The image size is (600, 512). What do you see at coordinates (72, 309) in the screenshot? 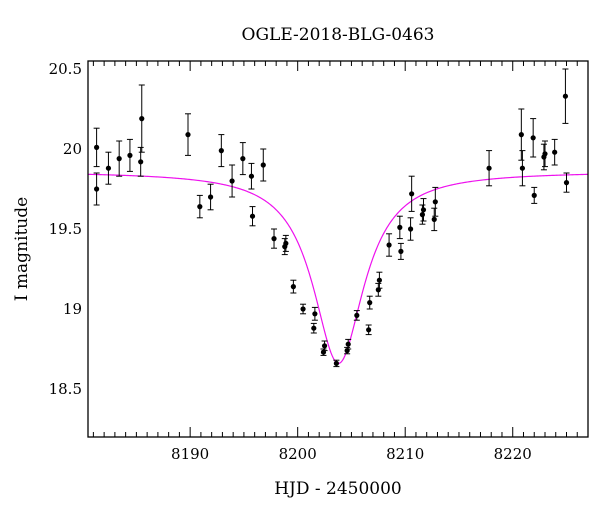
I see `y-tick-label: 19` at bounding box center [72, 309].